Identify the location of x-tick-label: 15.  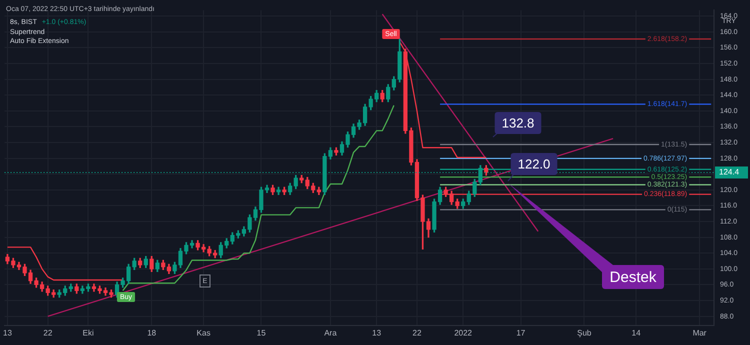
(261, 333).